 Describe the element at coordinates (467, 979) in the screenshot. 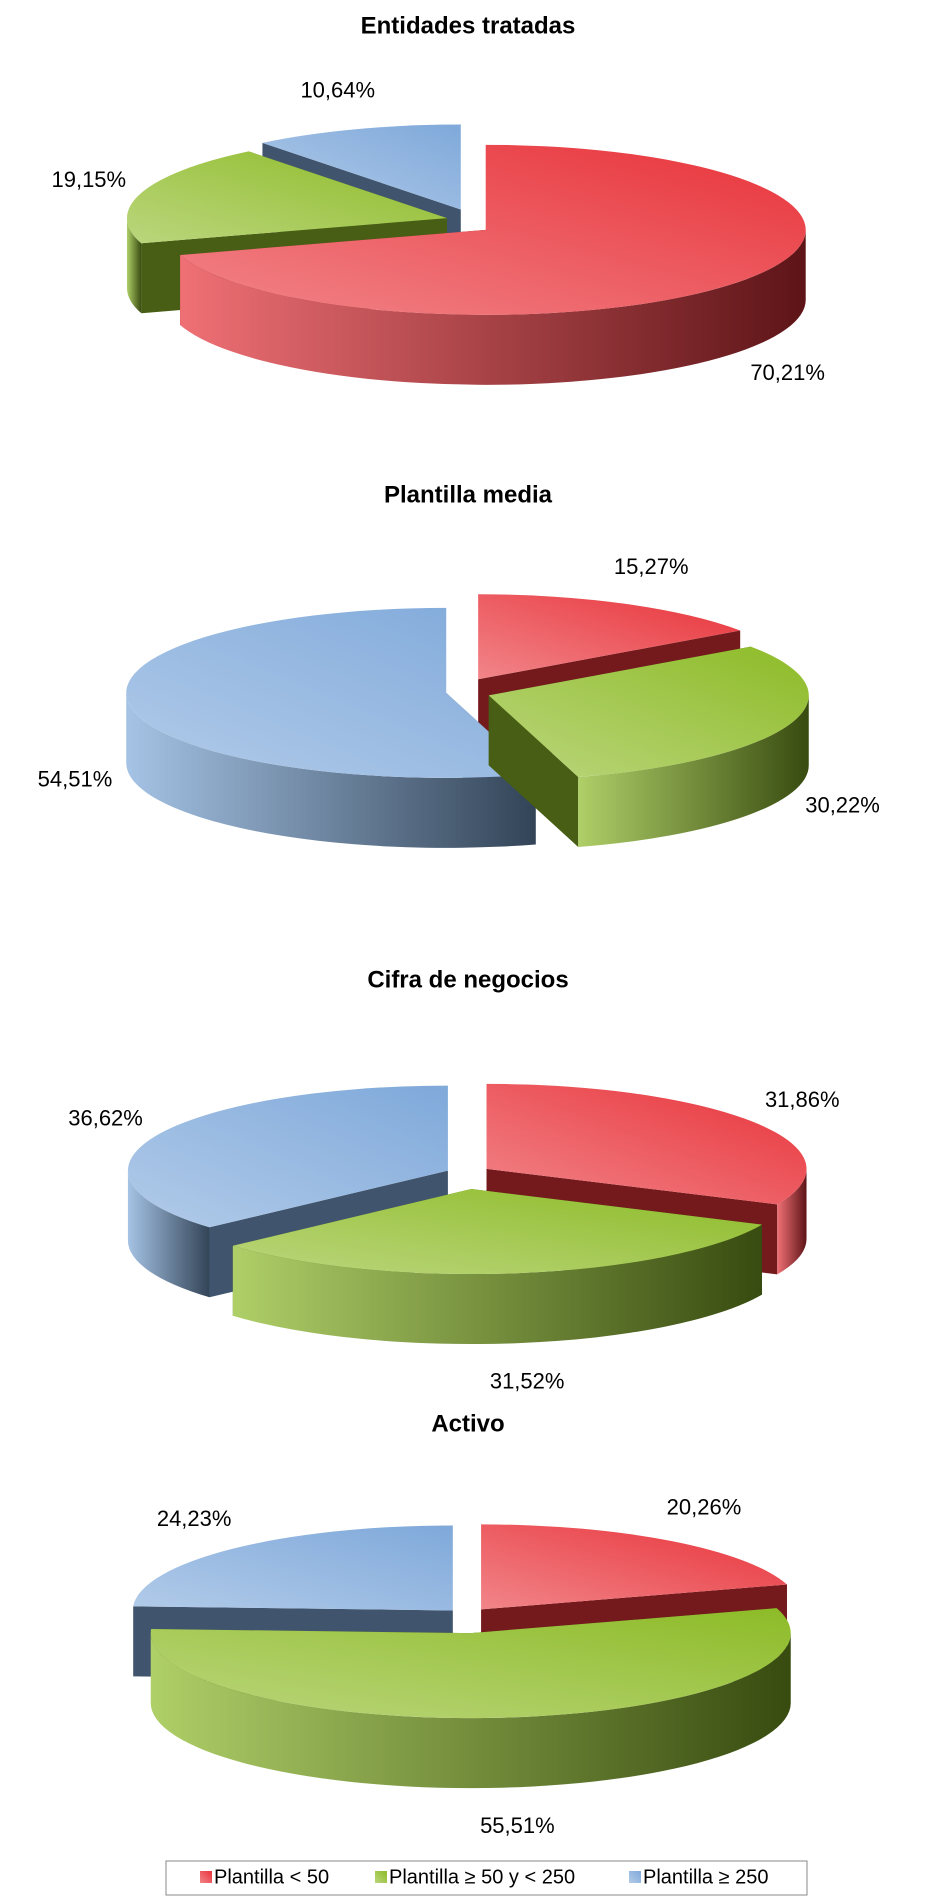

I see `chart-title: Cifra de negocios` at that location.